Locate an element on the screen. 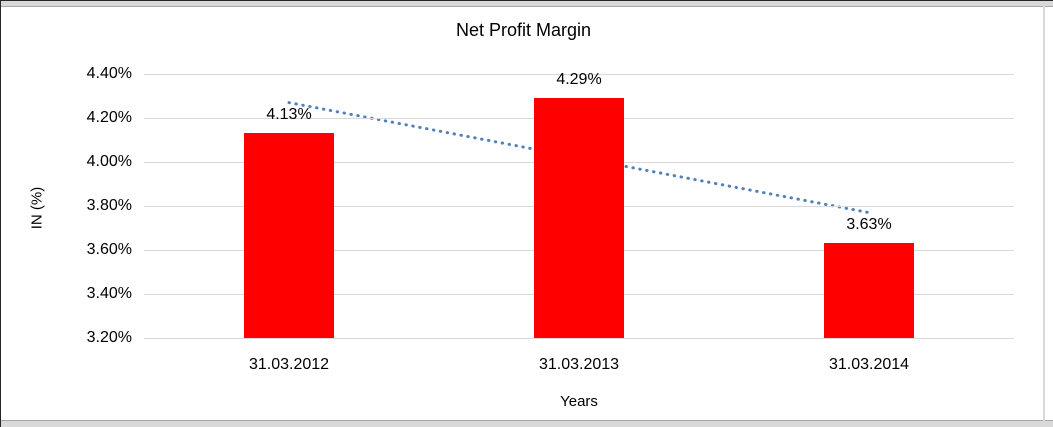 The height and width of the screenshot is (427, 1053). data-label: 4.13% is located at coordinates (289, 115).